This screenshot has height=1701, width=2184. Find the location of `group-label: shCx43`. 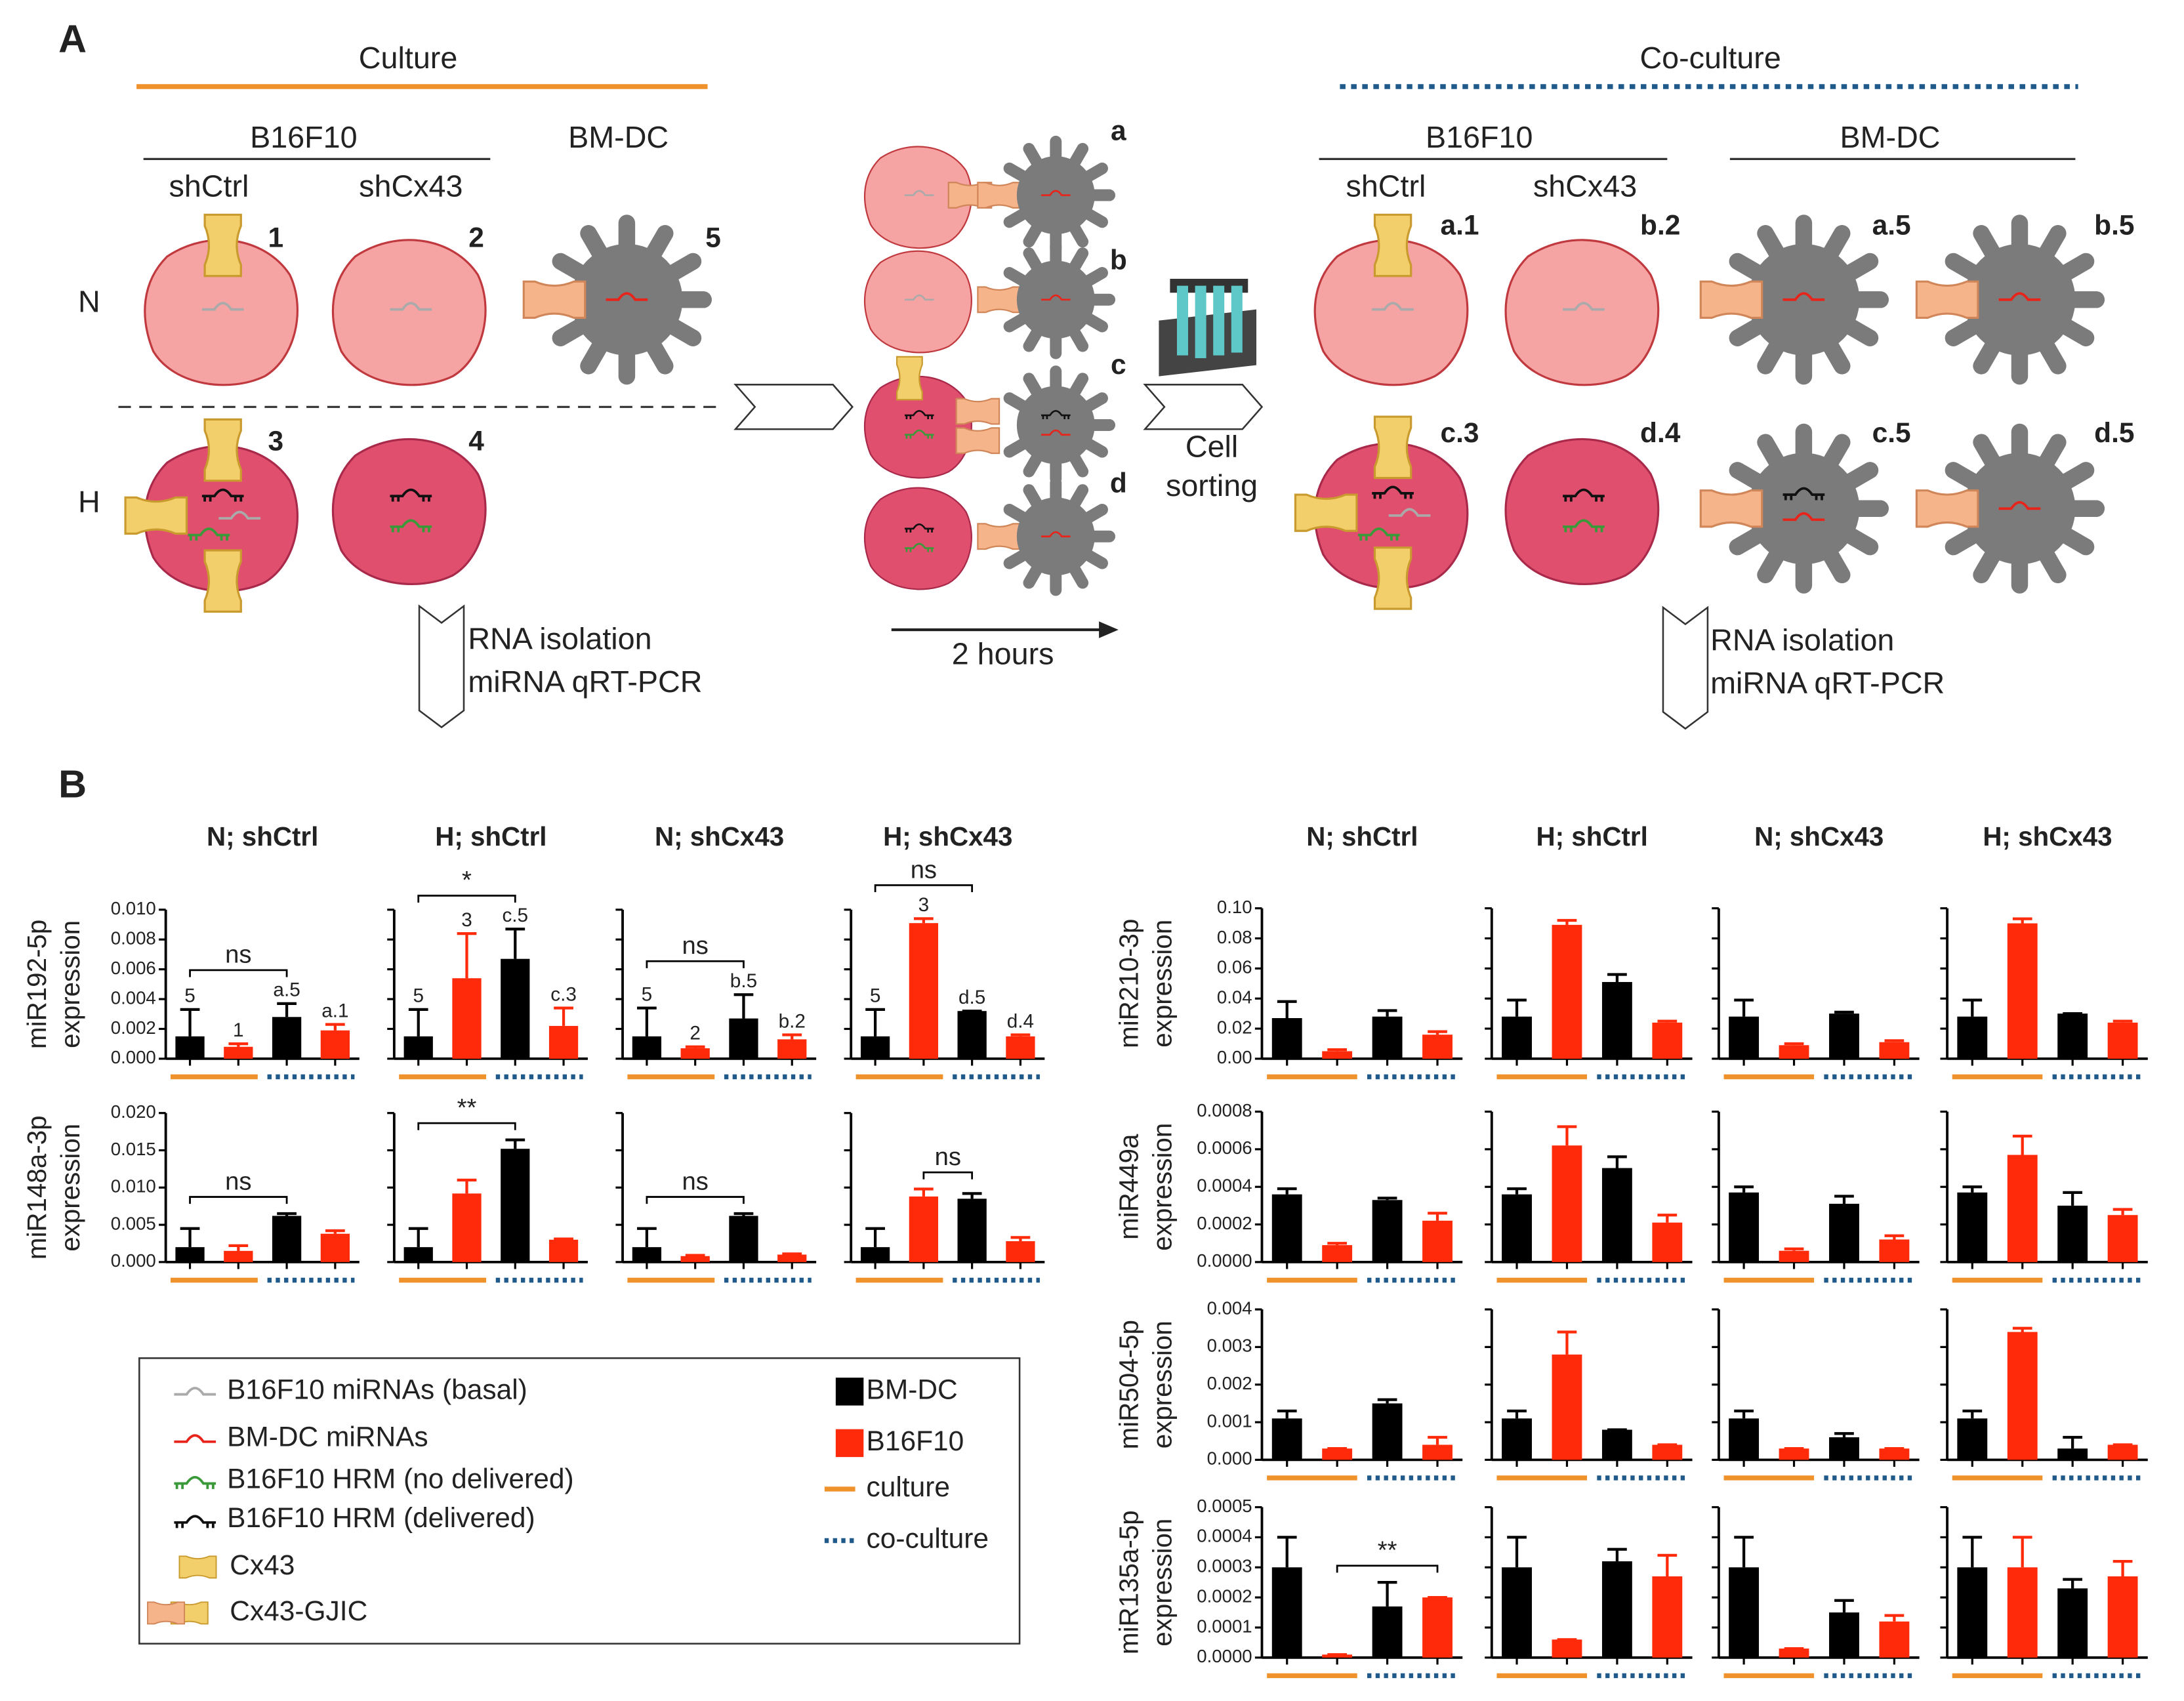

group-label: shCx43 is located at coordinates (411, 186).